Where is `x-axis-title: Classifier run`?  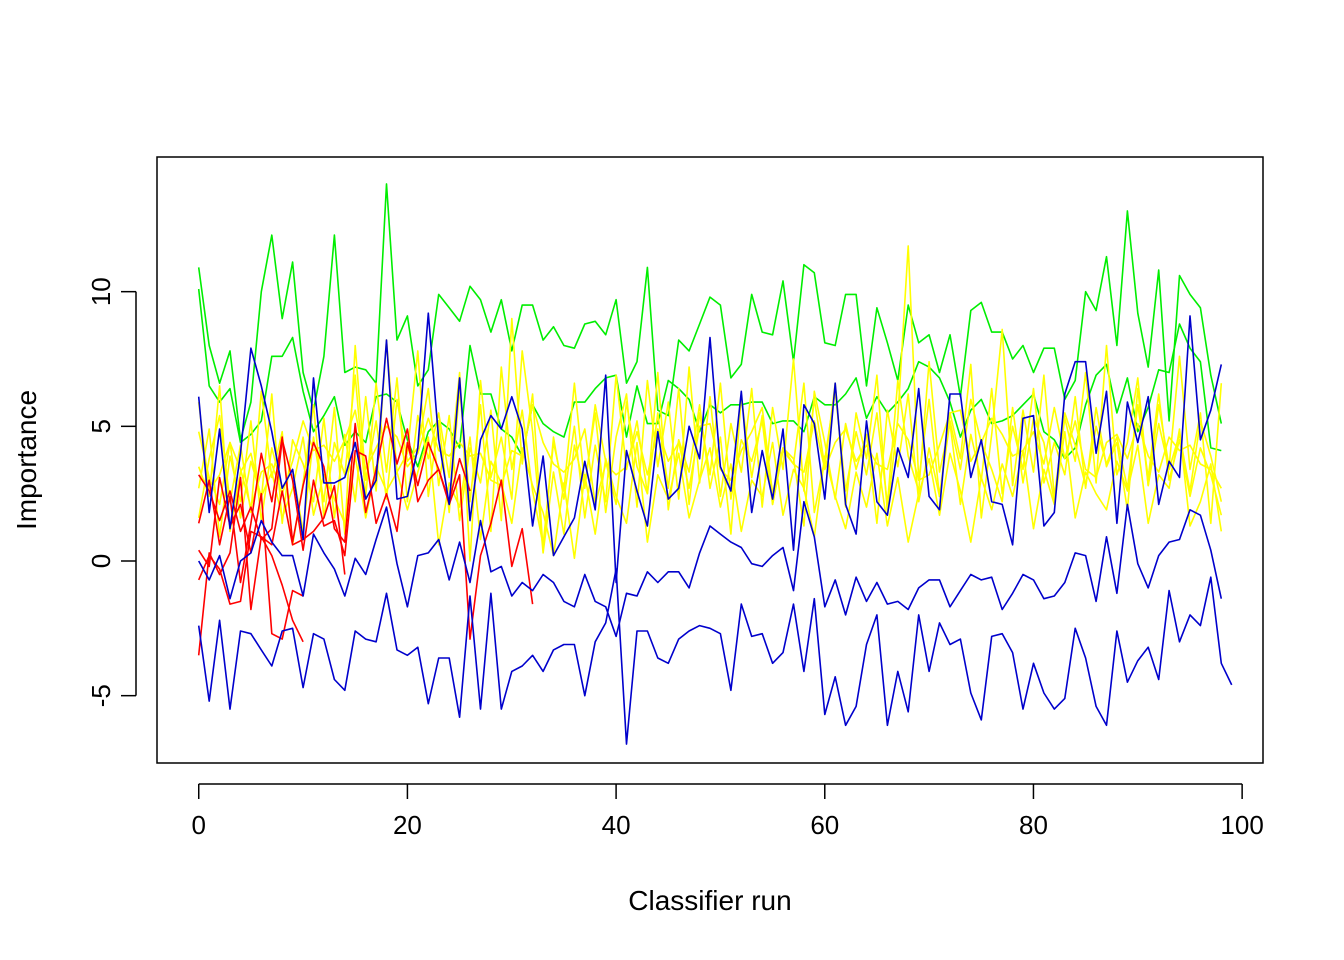
x-axis-title: Classifier run is located at coordinates (709, 900).